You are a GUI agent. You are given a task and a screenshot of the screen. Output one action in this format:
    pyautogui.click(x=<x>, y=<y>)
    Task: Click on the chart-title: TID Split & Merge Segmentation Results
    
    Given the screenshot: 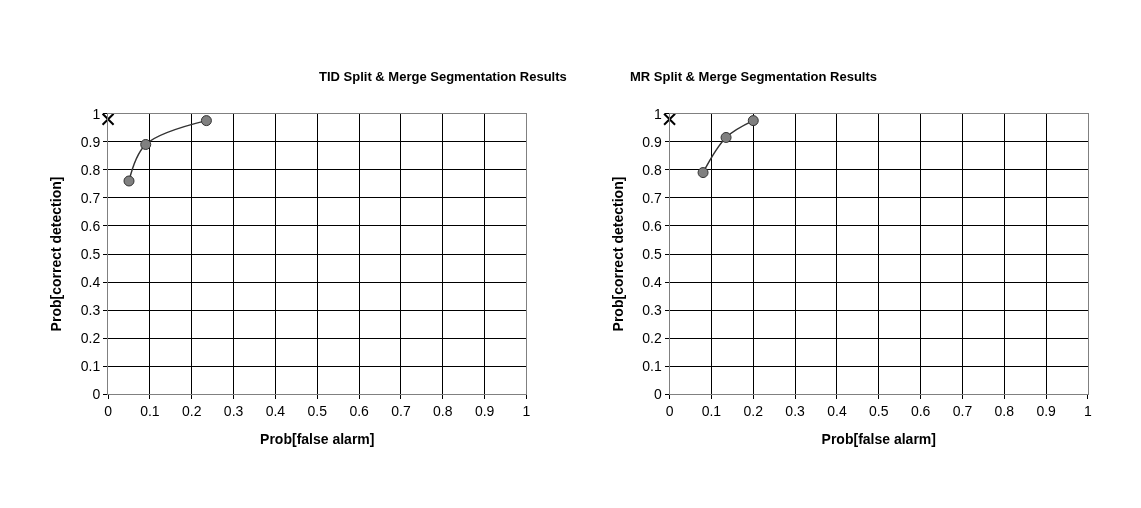 What is the action you would take?
    pyautogui.click(x=443, y=76)
    